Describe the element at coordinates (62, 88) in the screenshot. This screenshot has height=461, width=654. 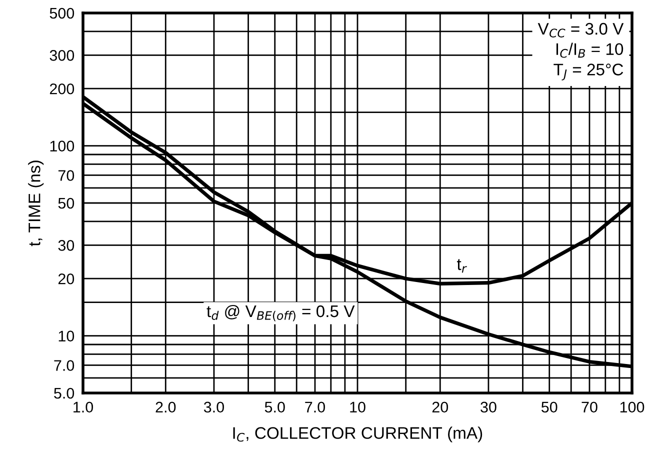
I see `y-tick-label: 200` at that location.